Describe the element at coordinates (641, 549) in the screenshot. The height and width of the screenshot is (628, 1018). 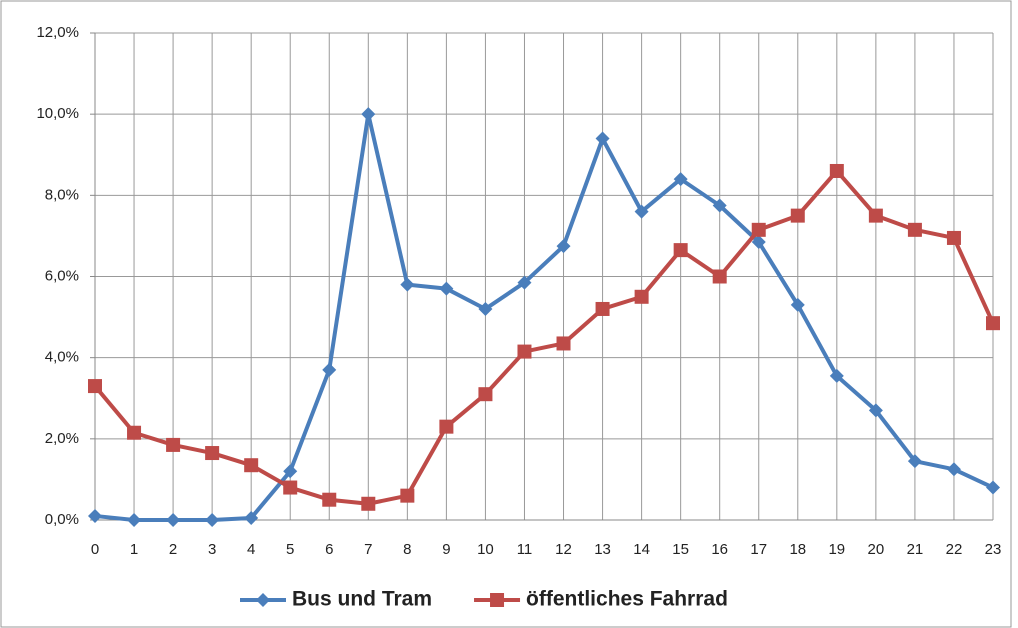
I see `x-tick-label: 14` at that location.